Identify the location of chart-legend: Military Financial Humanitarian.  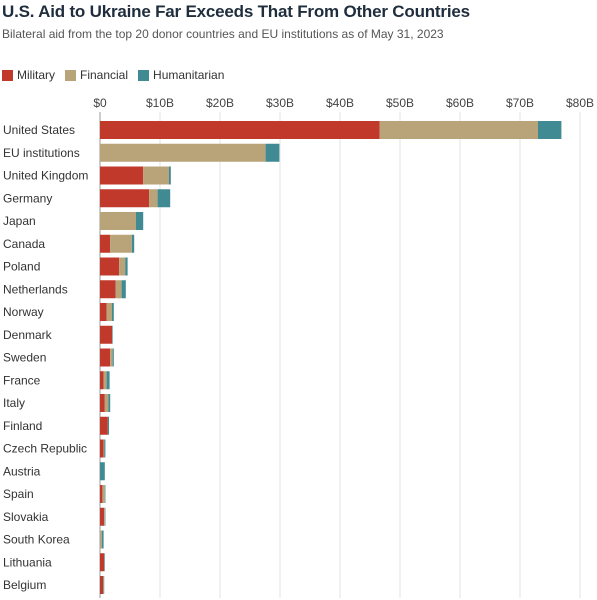
(118, 75).